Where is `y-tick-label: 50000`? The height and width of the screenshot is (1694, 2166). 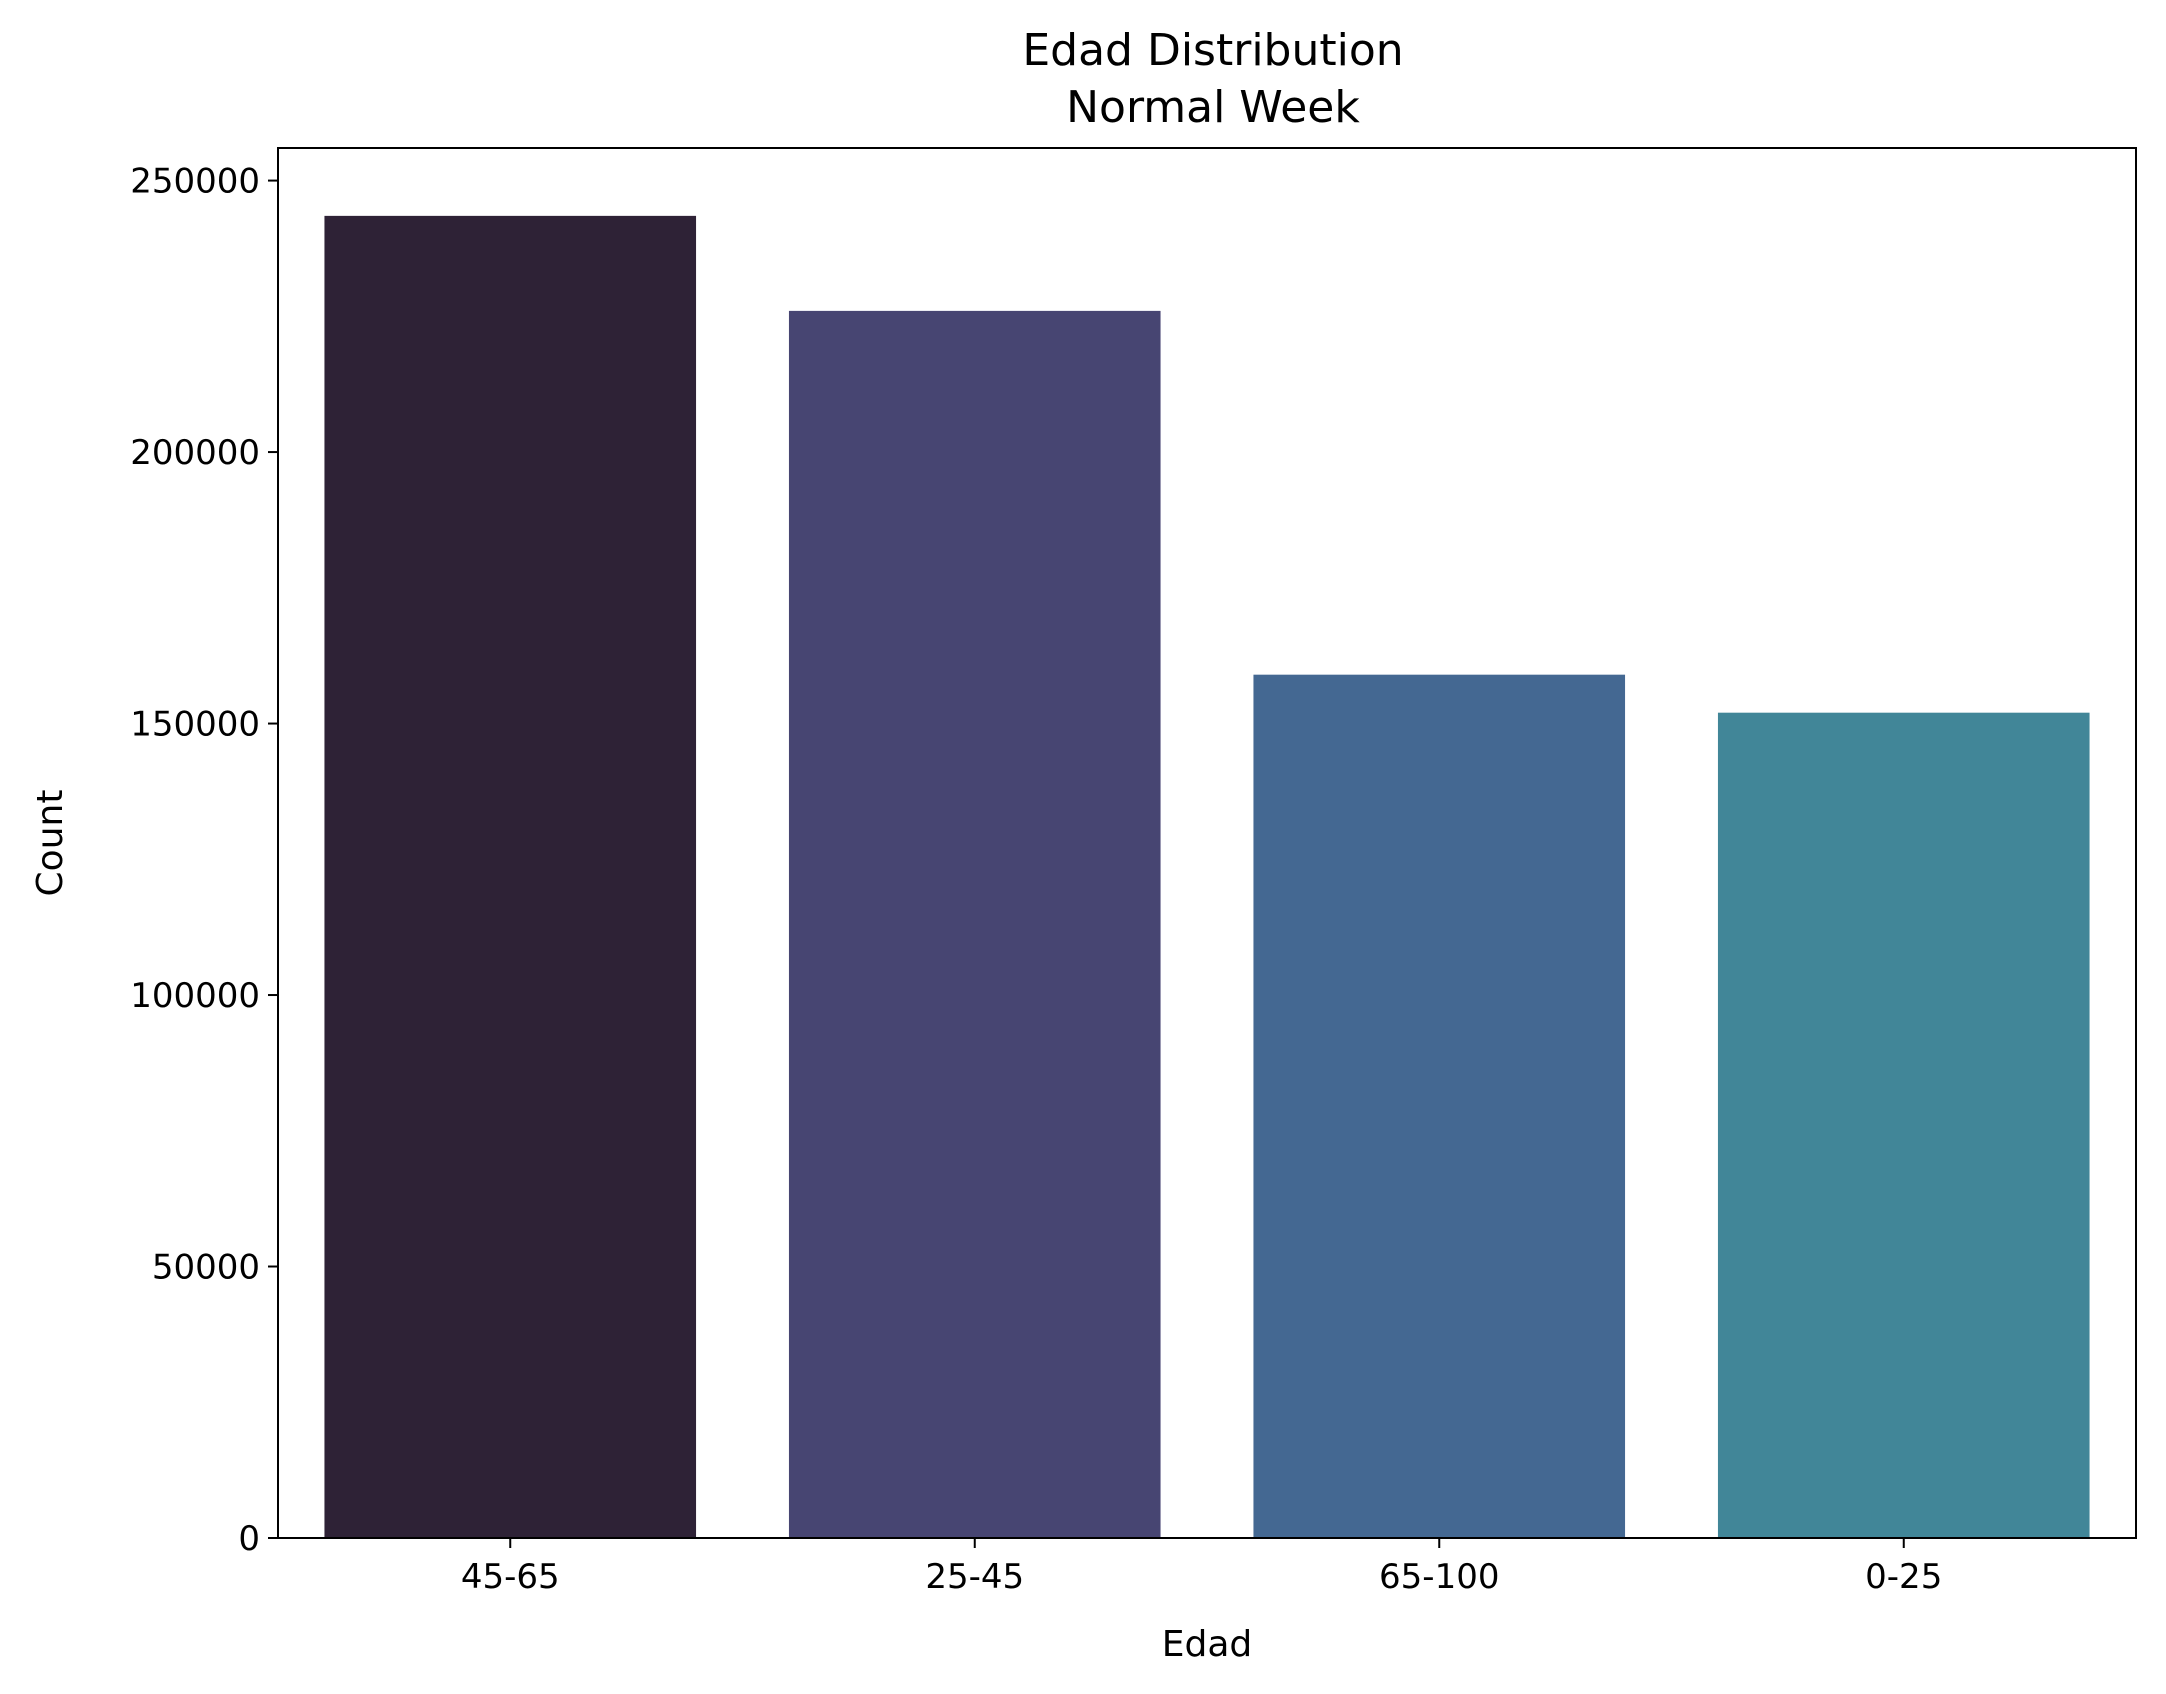 y-tick-label: 50000 is located at coordinates (206, 1268).